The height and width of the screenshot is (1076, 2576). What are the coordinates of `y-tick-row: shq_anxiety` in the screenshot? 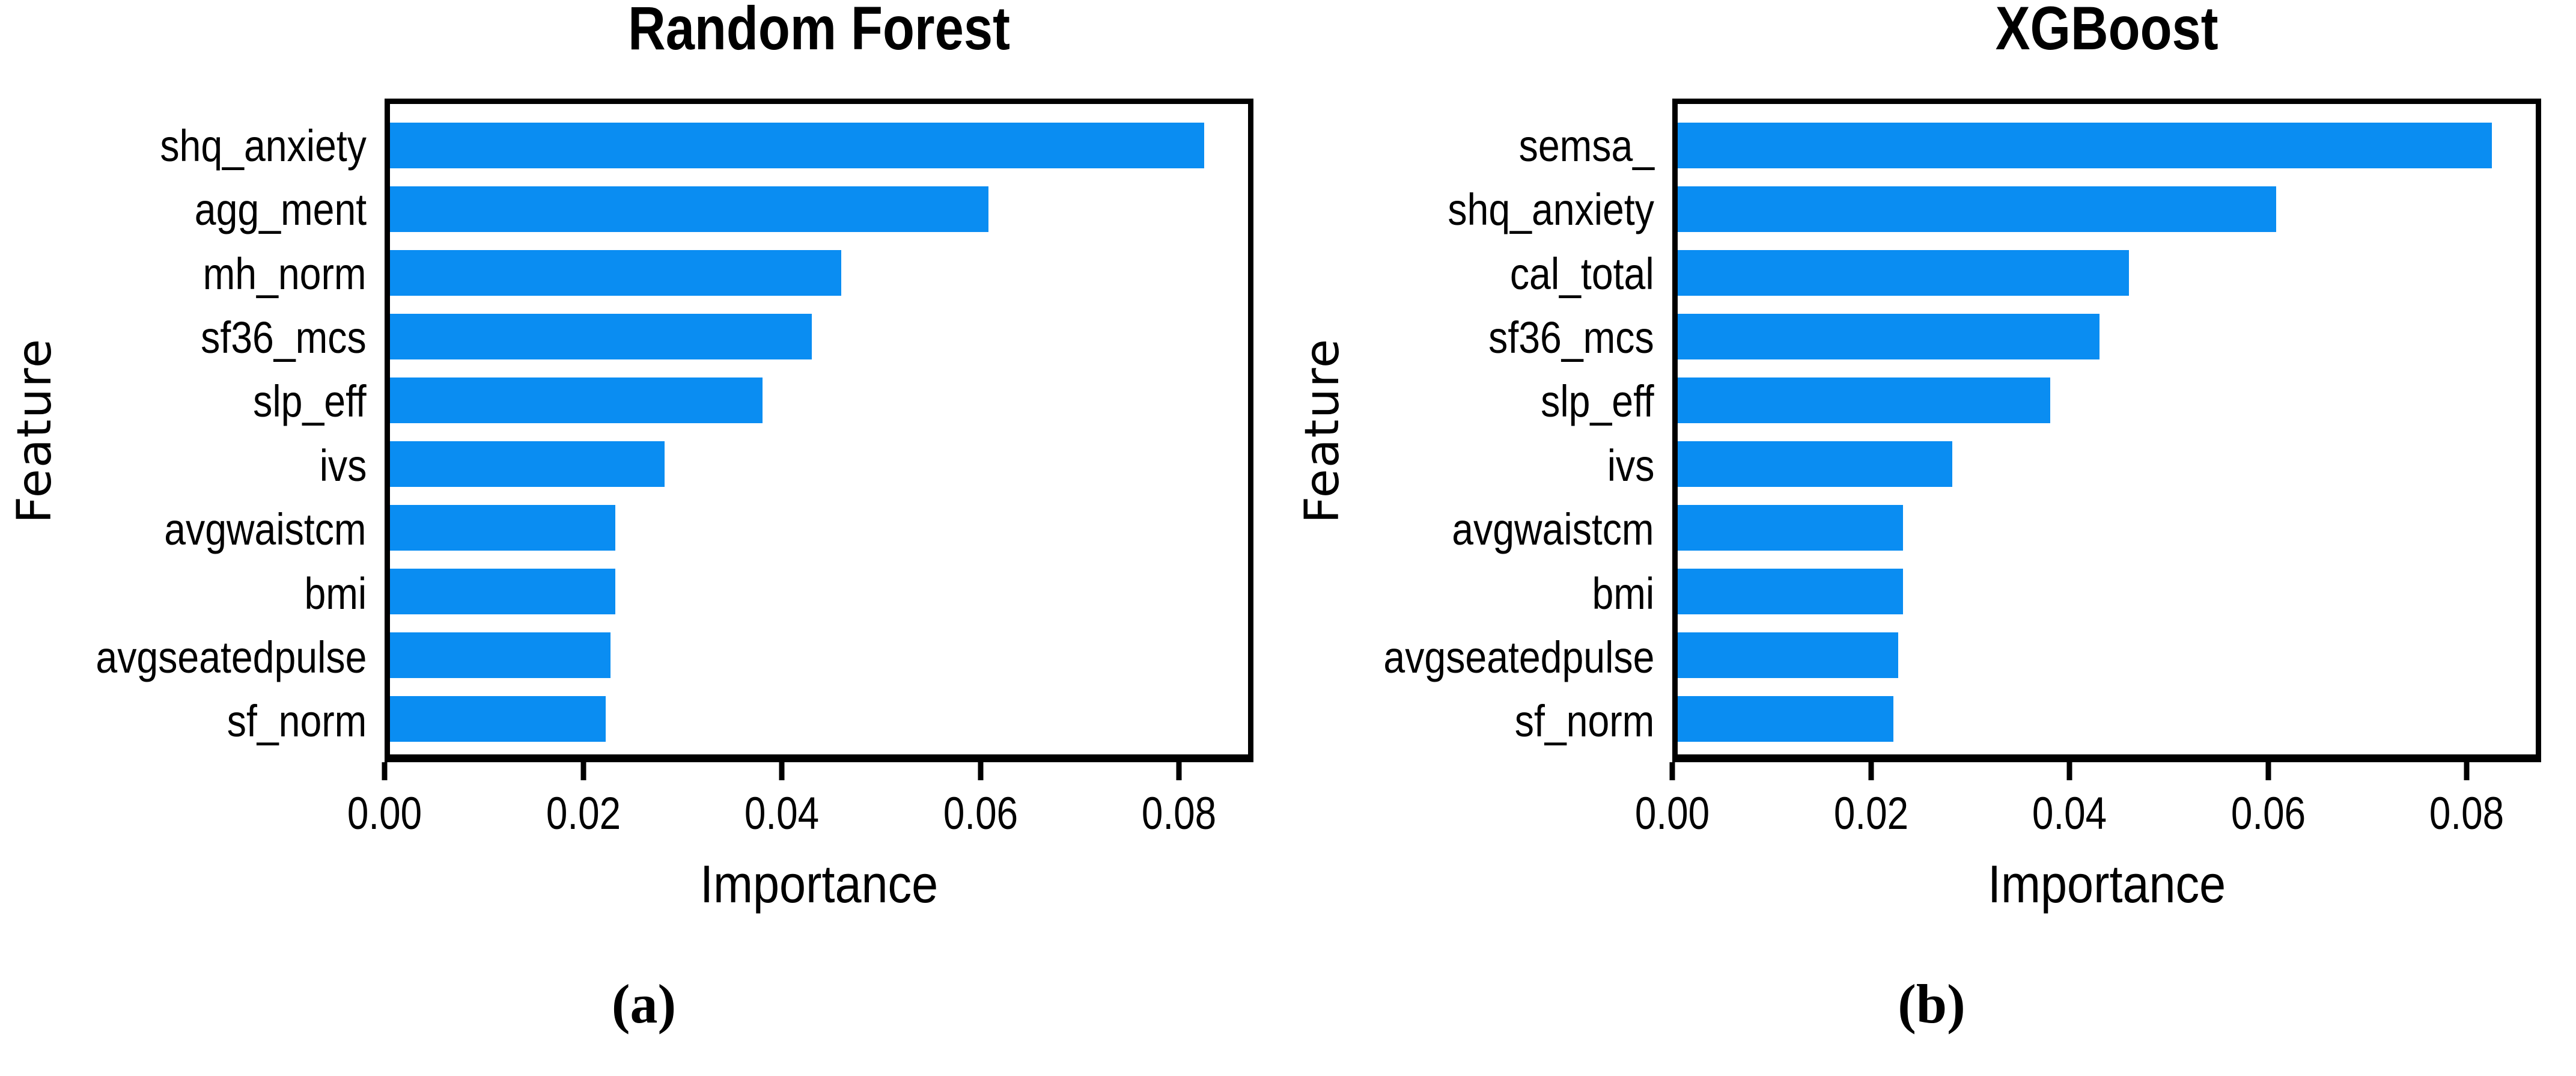 It's located at (227, 145).